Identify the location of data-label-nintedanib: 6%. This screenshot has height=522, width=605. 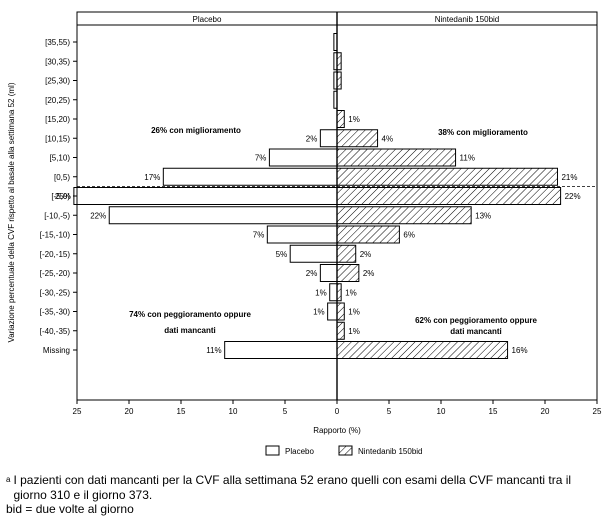
(409, 235).